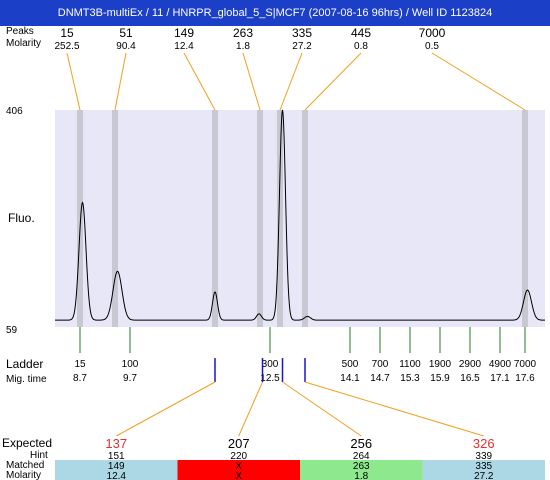  Describe the element at coordinates (23, 43) in the screenshot. I see `molarity-row-label: Molarity` at that location.